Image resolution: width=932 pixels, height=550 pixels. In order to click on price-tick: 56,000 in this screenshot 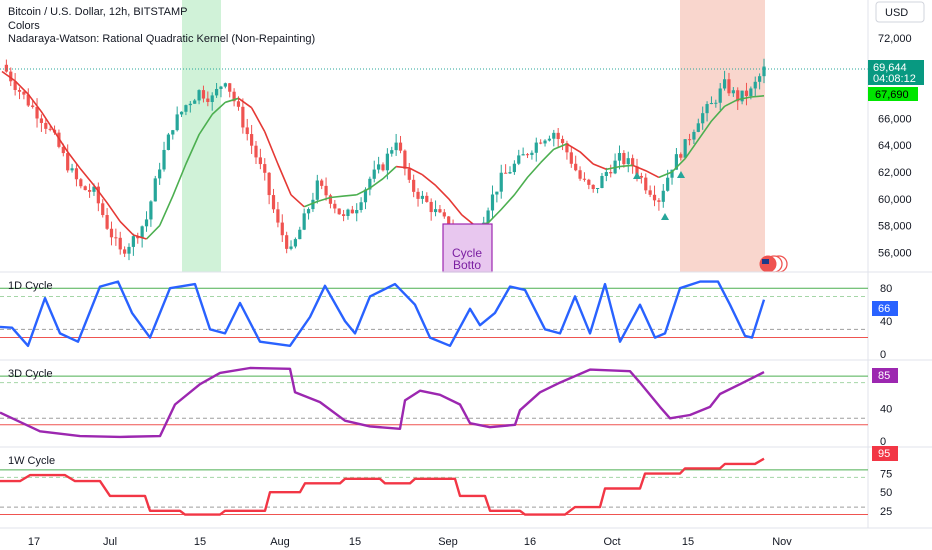, I will do `click(895, 253)`.